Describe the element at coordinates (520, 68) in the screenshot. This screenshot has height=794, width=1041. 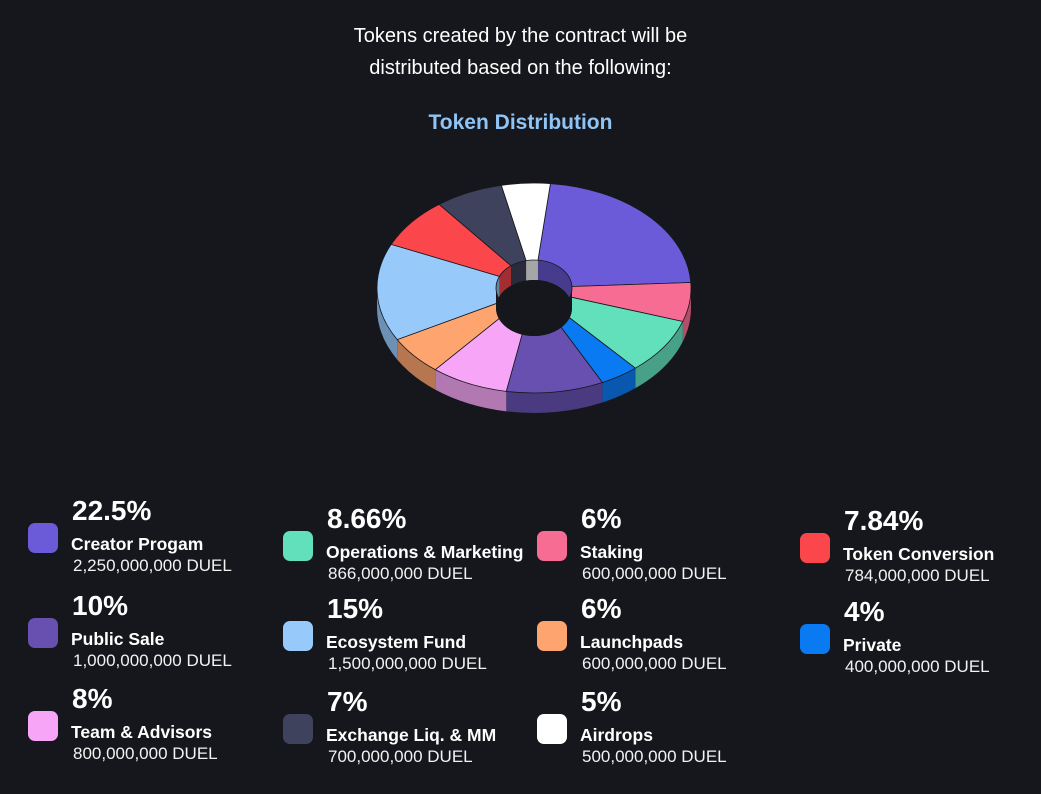
I see `intro-line-2: distributed based on the following:` at that location.